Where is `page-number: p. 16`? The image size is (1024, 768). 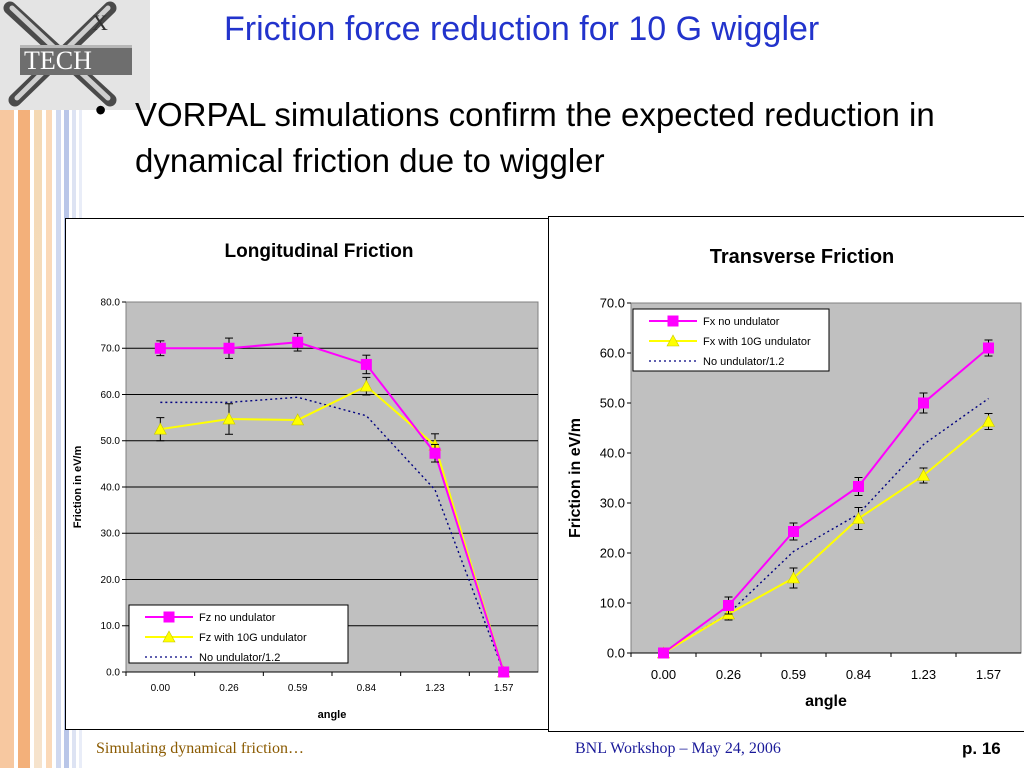
page-number: p. 16 is located at coordinates (981, 748).